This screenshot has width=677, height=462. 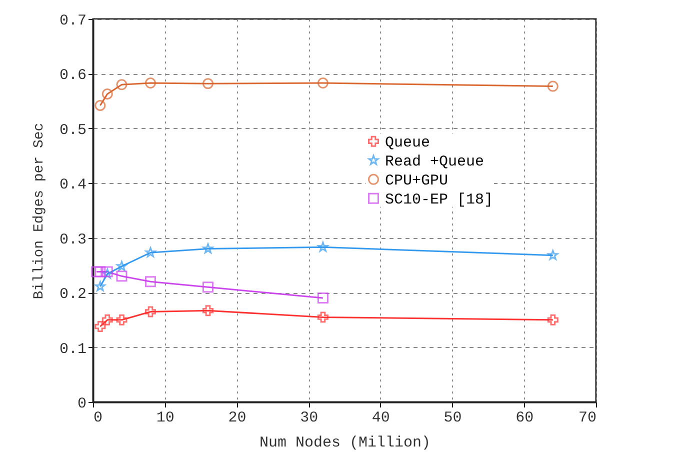 I want to click on x-tick-label: 10, so click(x=165, y=418).